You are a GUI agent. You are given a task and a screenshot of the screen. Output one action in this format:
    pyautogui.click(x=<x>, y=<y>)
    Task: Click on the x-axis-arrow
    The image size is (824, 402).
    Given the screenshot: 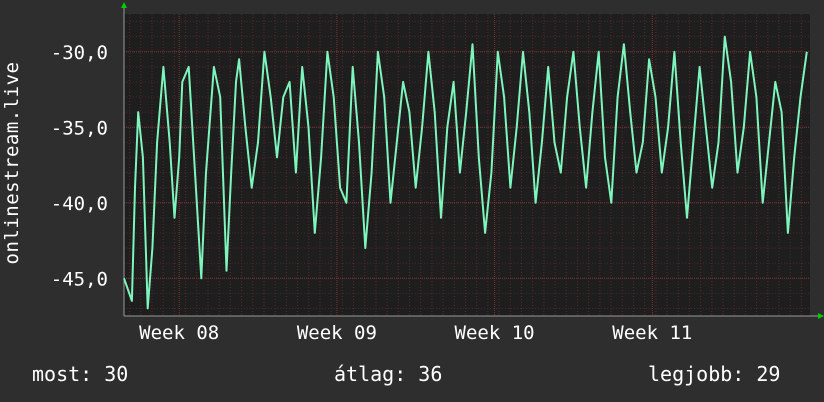 What is the action you would take?
    pyautogui.click(x=821, y=316)
    